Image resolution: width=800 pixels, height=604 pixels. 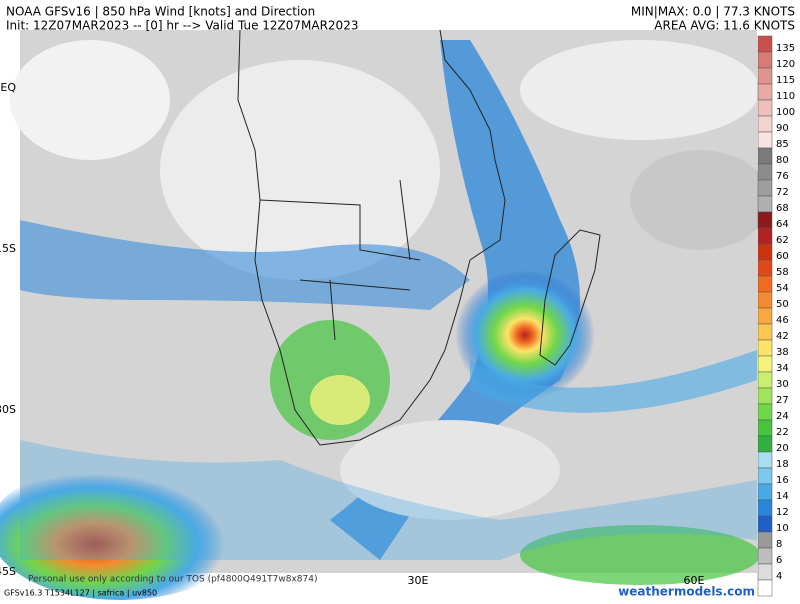 What do you see at coordinates (782, 208) in the screenshot?
I see `colorbar-label: 68` at bounding box center [782, 208].